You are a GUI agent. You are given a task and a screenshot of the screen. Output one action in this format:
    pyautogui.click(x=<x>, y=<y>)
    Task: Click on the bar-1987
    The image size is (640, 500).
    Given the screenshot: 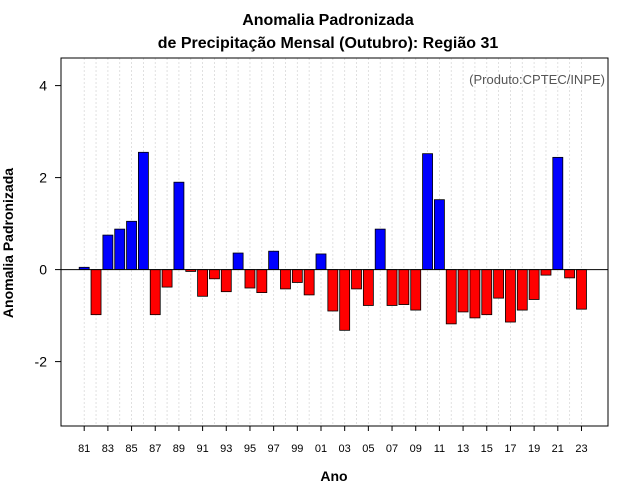 What is the action you would take?
    pyautogui.click(x=155, y=292)
    